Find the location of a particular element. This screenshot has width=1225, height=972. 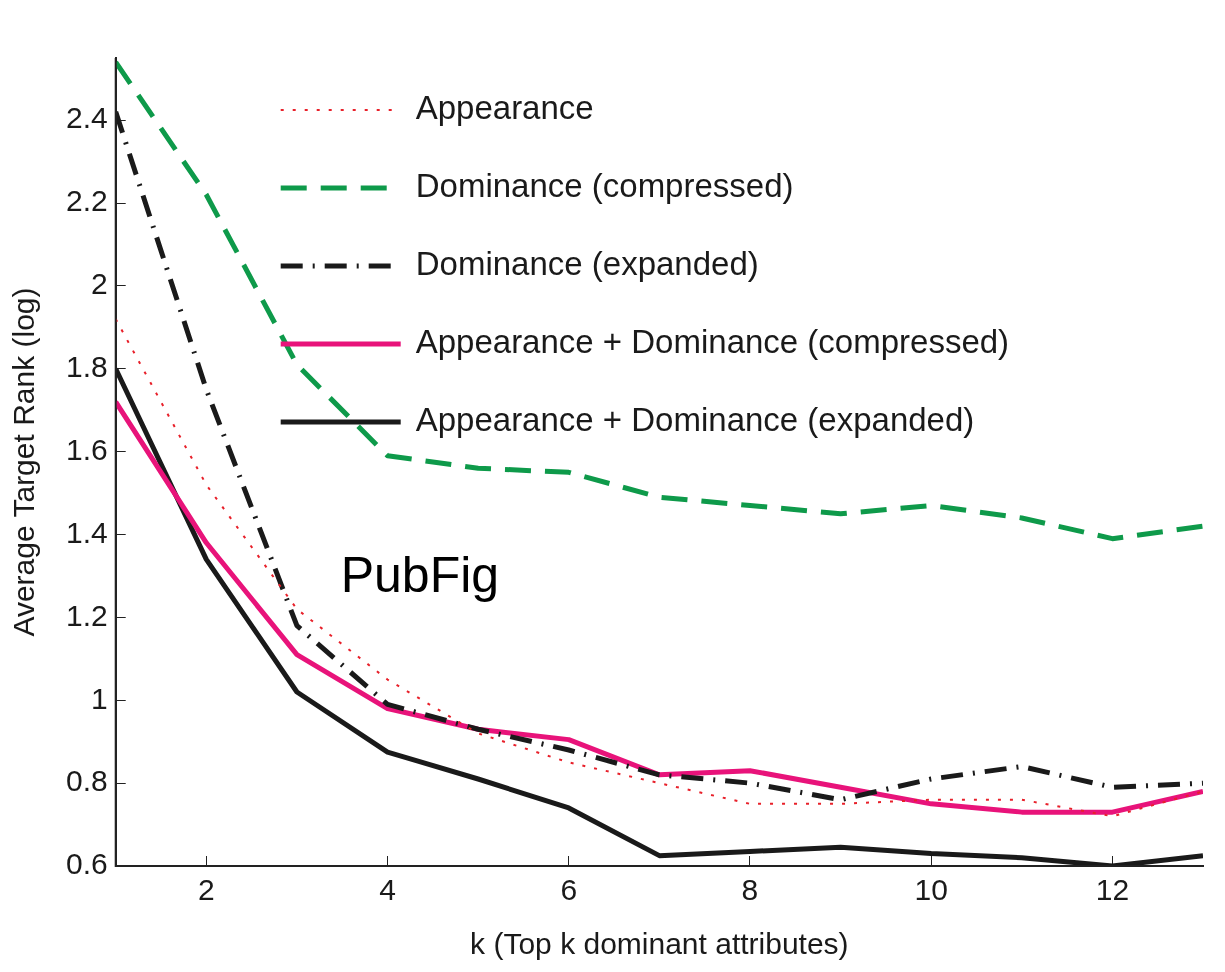

y-tick-label: 2.4 is located at coordinates (86, 118).